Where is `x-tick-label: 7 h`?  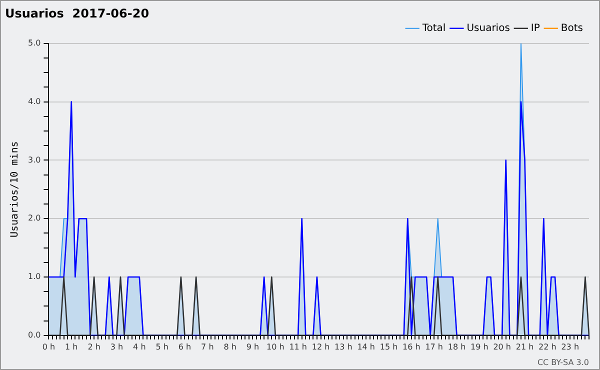
x-tick-label: 7 h is located at coordinates (207, 347).